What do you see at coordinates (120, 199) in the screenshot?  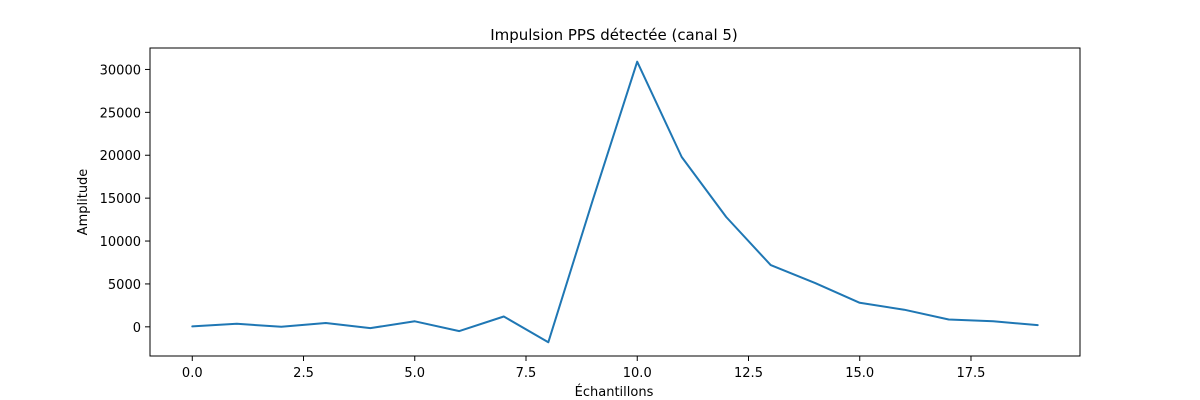 I see `y-tick-label: 15000` at bounding box center [120, 199].